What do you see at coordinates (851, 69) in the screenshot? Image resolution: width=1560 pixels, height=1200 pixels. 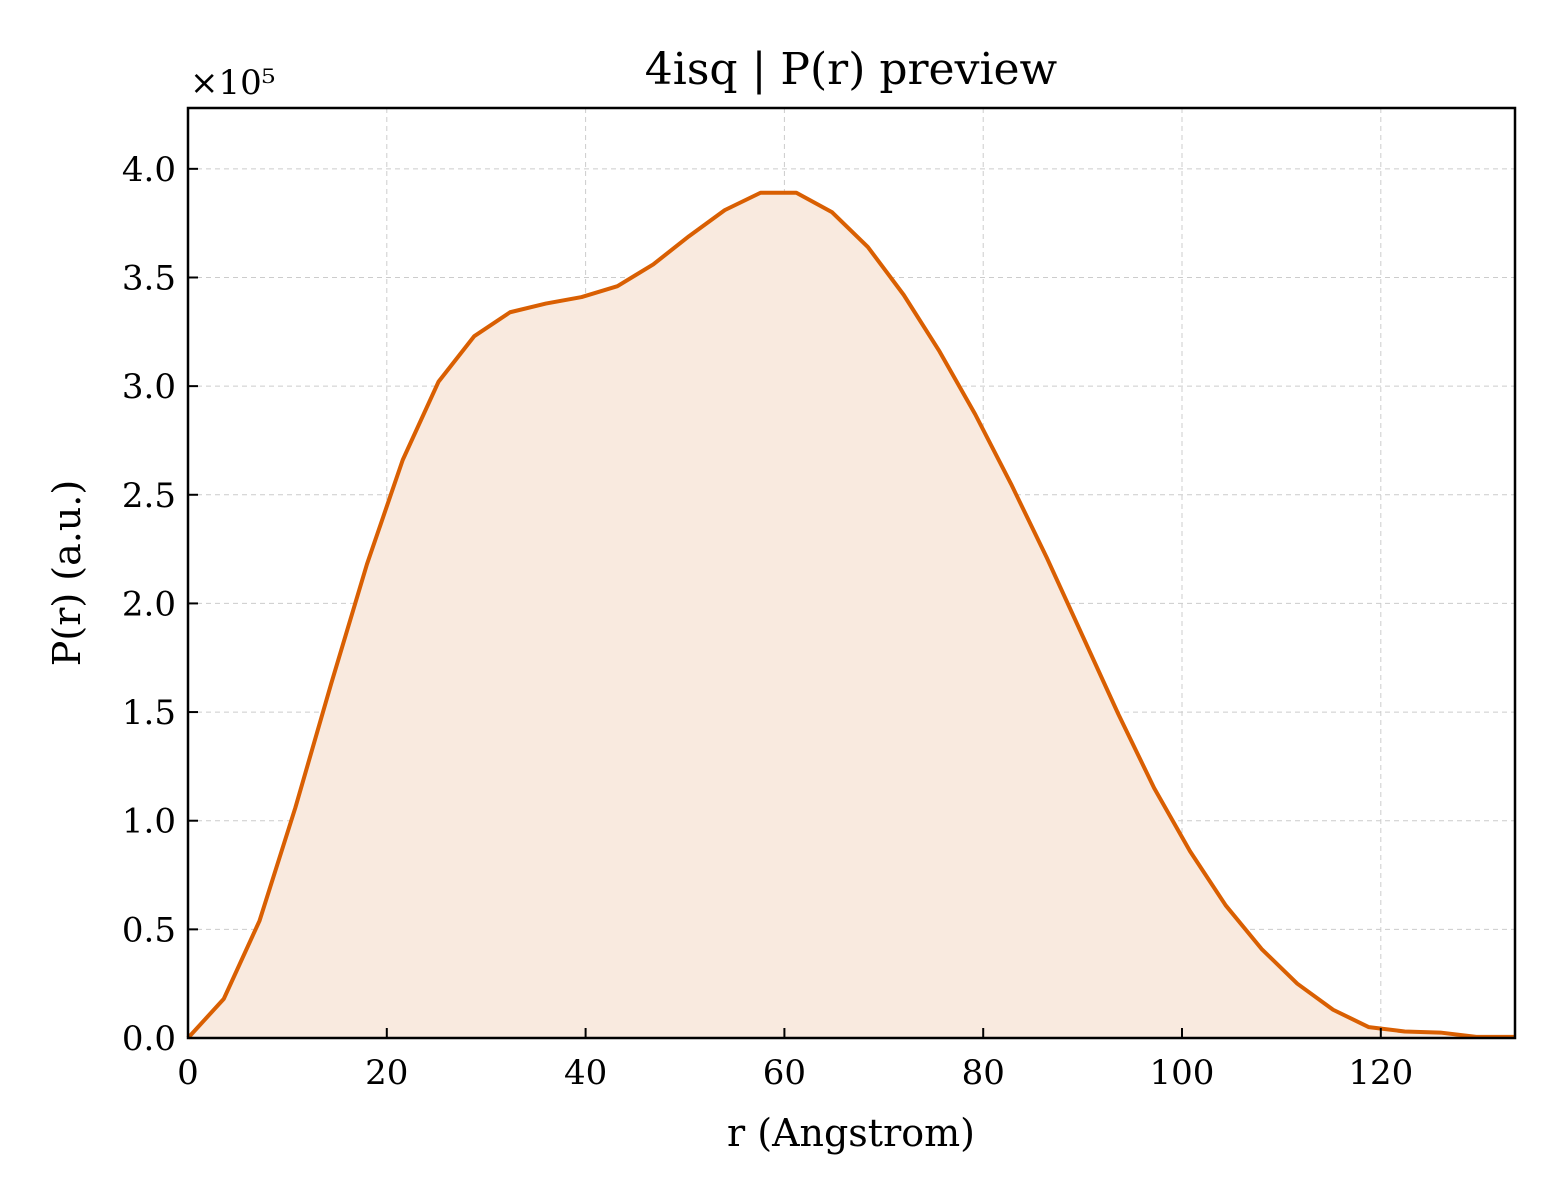 I see `chart-title: 4isq | P(r) preview` at bounding box center [851, 69].